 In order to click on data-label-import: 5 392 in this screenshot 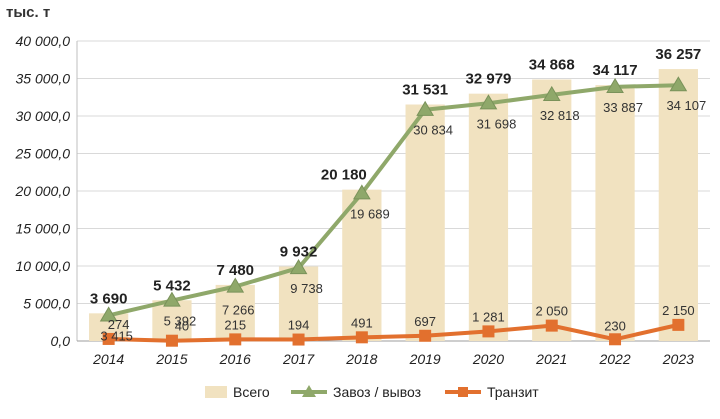, I will do `click(180, 321)`.